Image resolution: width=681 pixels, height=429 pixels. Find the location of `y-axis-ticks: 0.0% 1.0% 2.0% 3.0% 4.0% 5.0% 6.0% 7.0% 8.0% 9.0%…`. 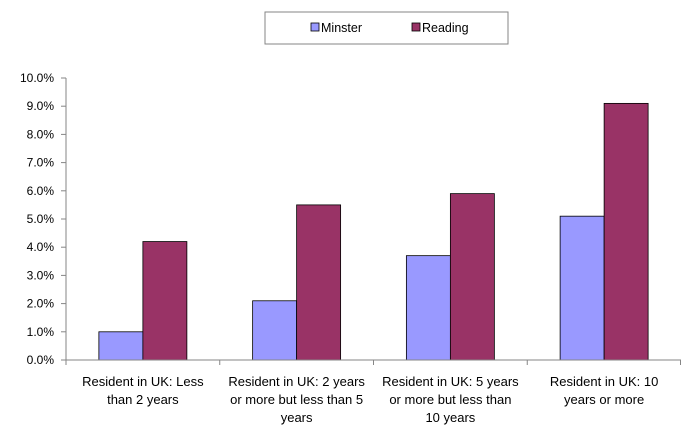

y-axis-ticks: 0.0% 1.0% 2.0% 3.0% 4.0% 5.0% 6.0% 7.0% 8.0% 9.0%… is located at coordinates (43, 219).